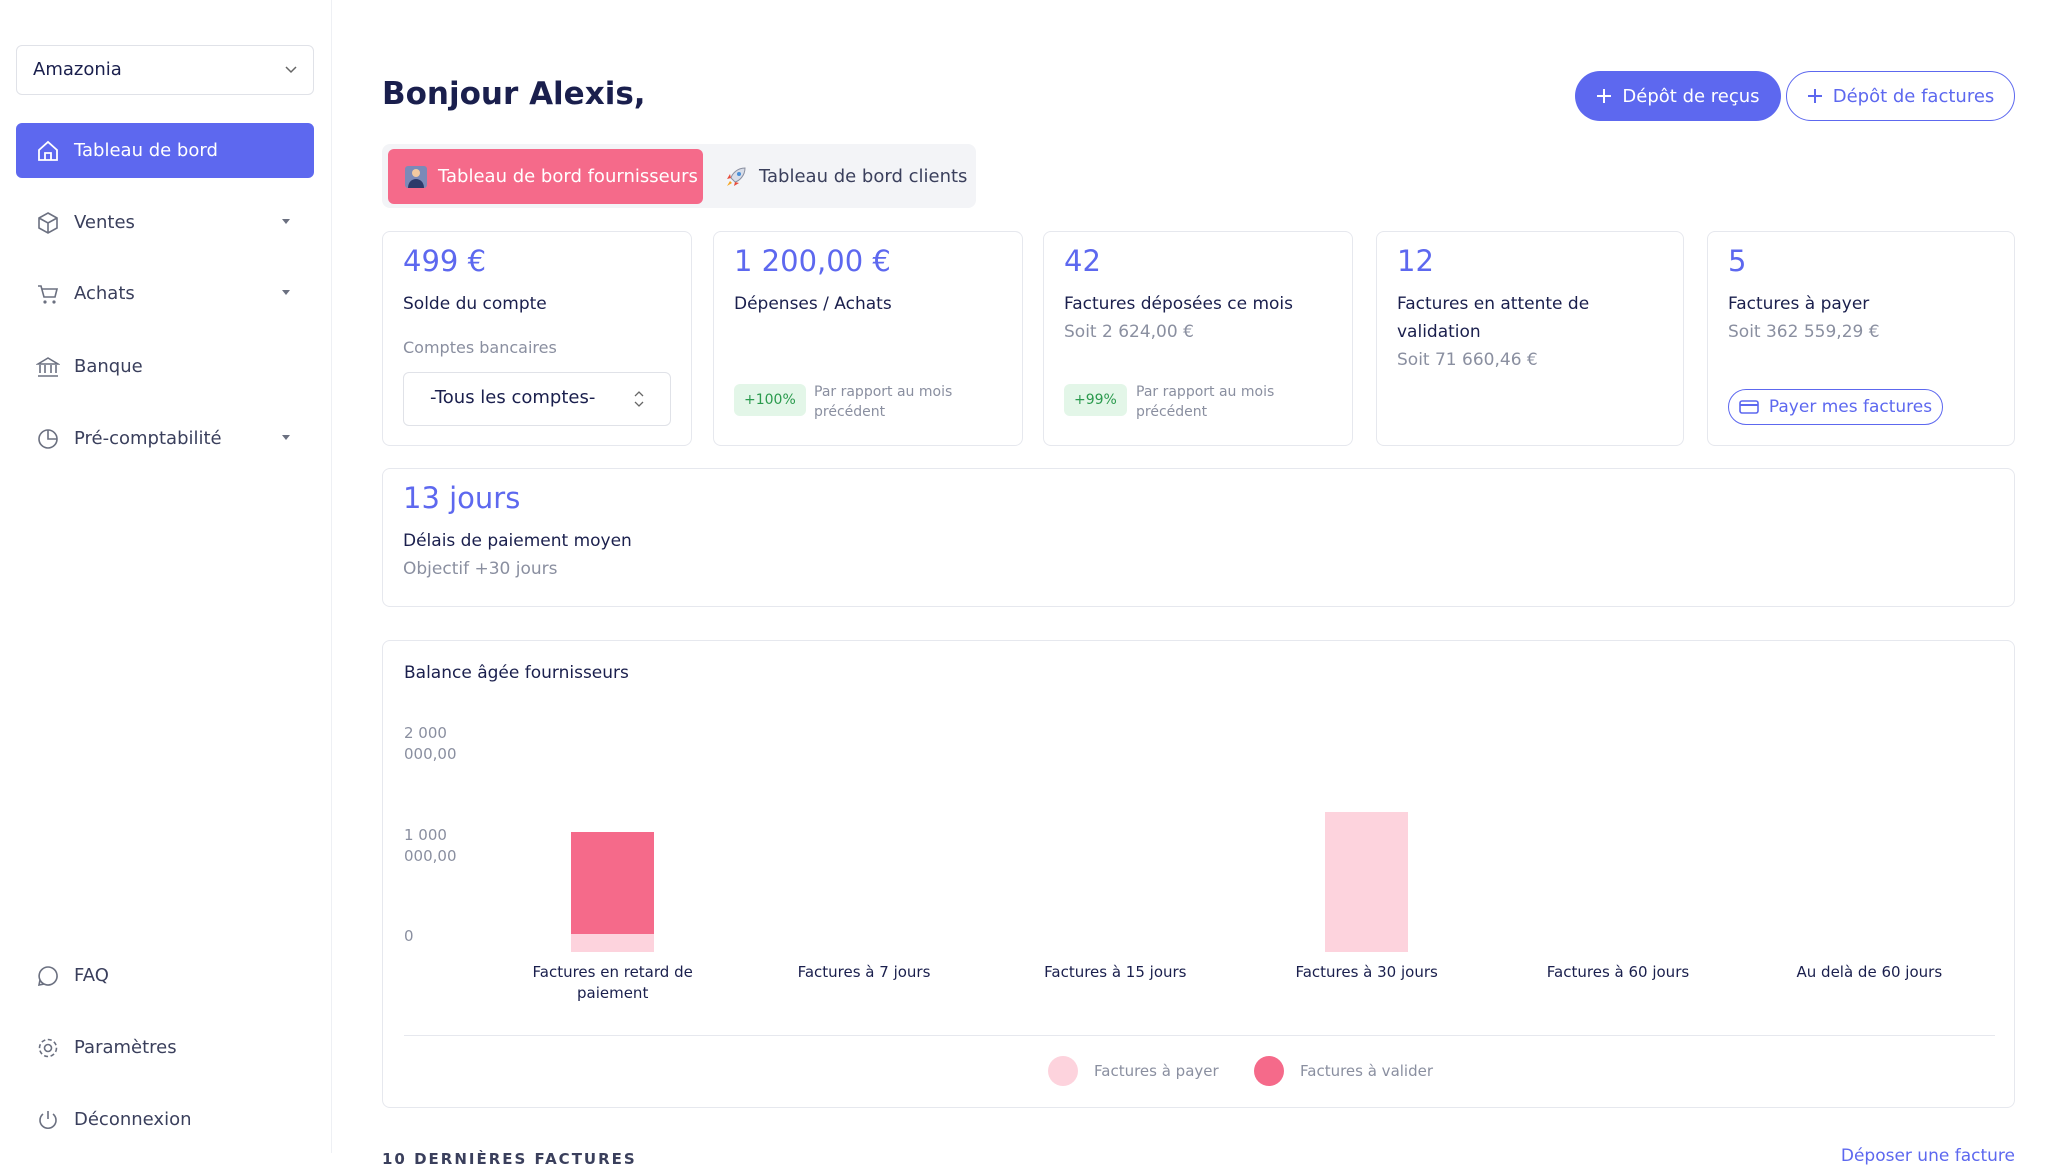  Describe the element at coordinates (475, 304) in the screenshot. I see `card-label: Solde du compte` at that location.